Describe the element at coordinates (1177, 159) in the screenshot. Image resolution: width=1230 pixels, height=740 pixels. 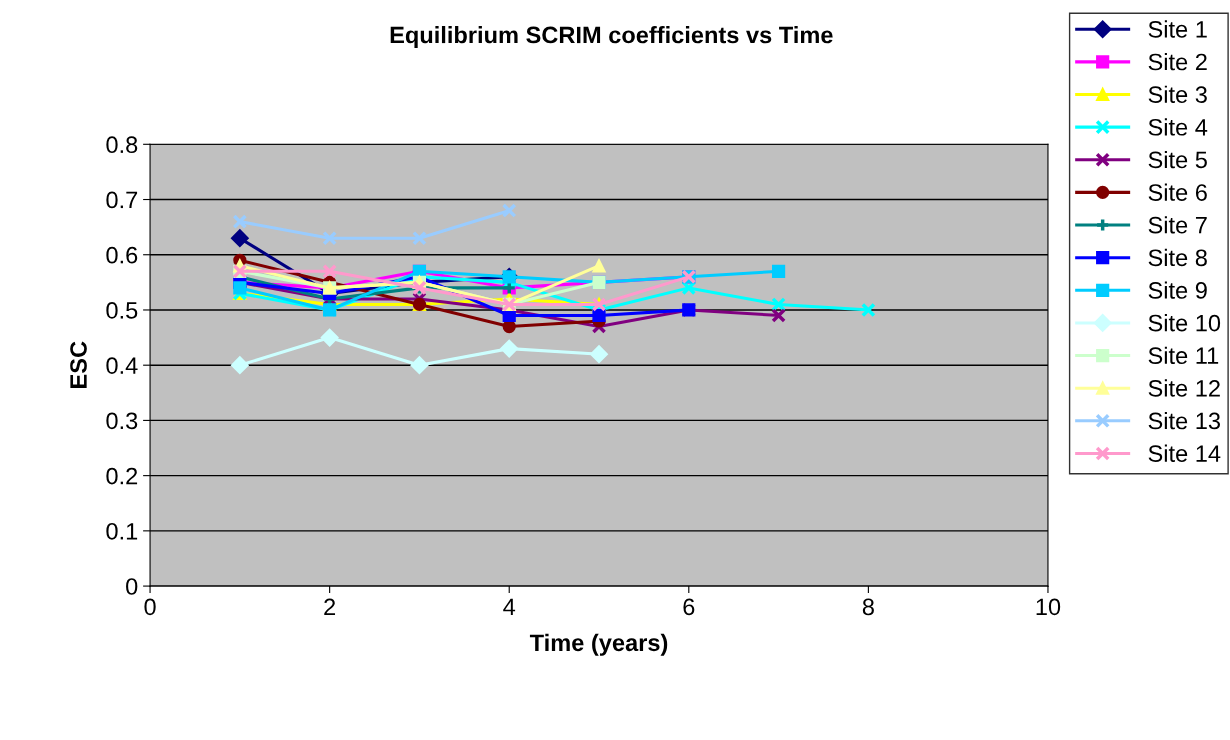
I see `legend-label: Site 5` at that location.